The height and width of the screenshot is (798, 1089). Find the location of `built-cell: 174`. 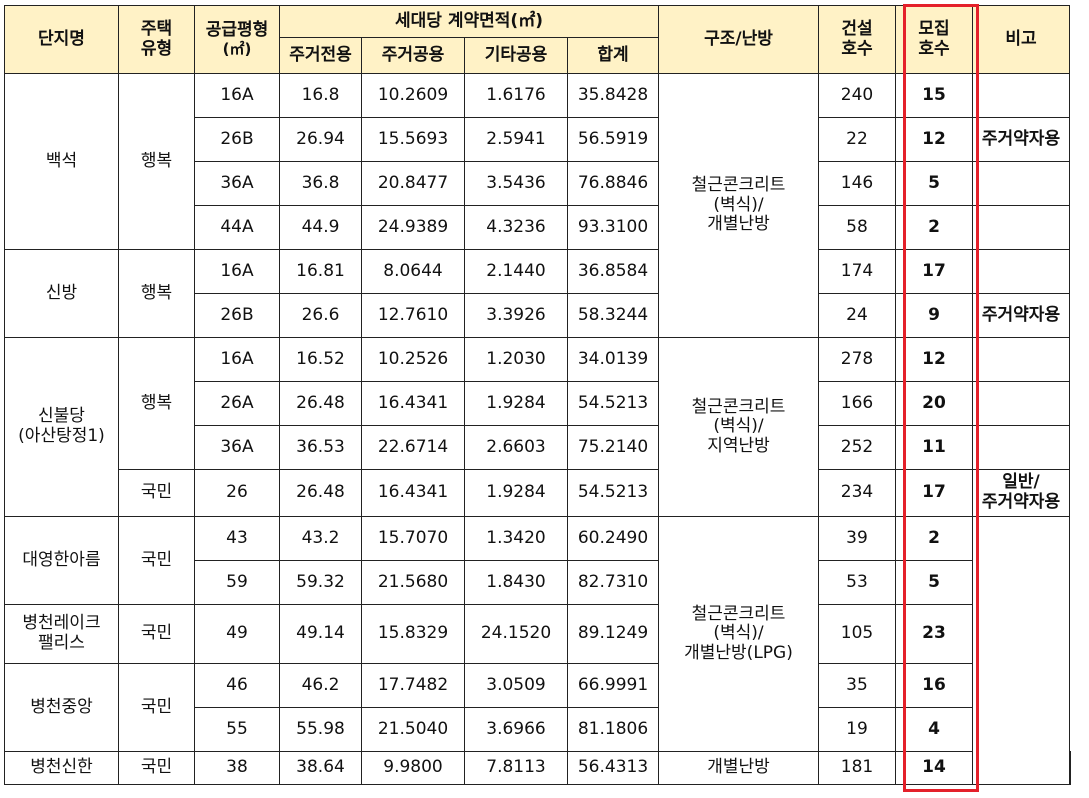

built-cell: 174 is located at coordinates (857, 271).